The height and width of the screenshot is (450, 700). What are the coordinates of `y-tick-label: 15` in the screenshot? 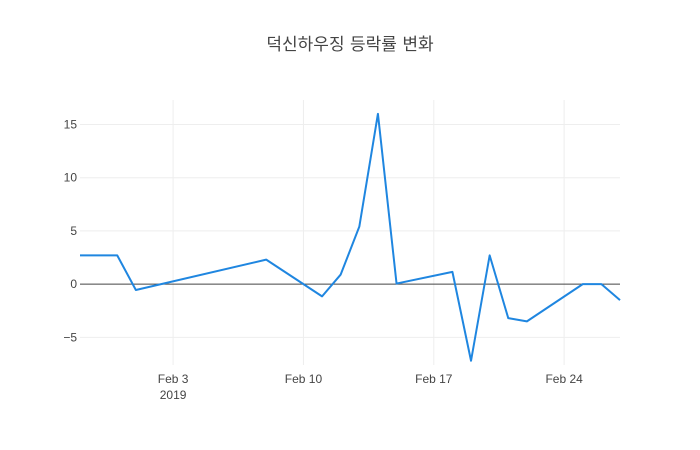 It's located at (71, 124).